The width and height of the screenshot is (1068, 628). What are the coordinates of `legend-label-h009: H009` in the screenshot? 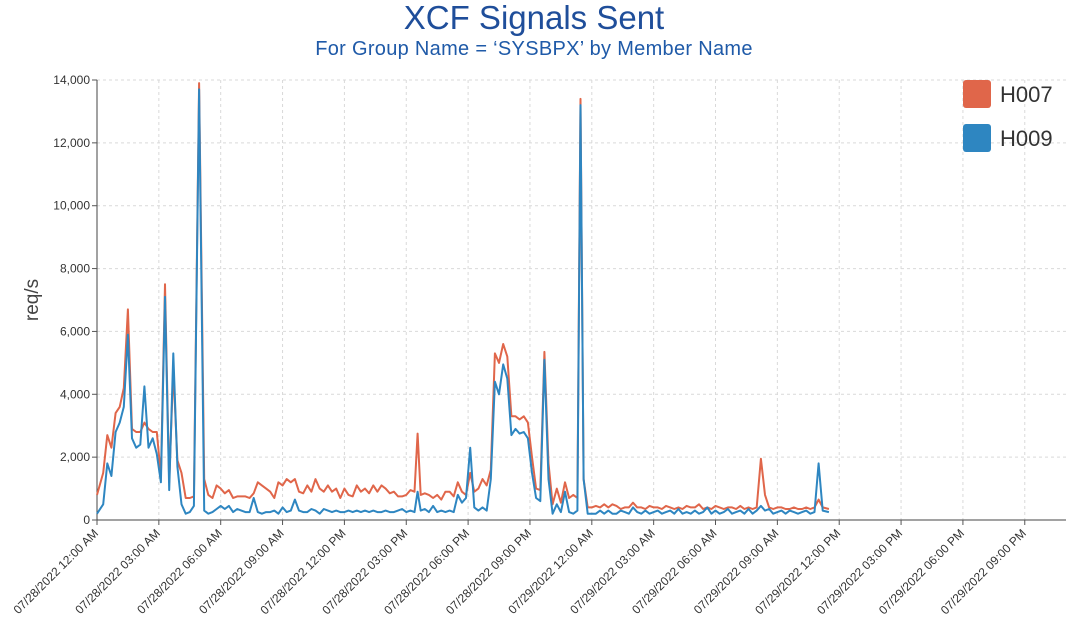 It's located at (1026, 138).